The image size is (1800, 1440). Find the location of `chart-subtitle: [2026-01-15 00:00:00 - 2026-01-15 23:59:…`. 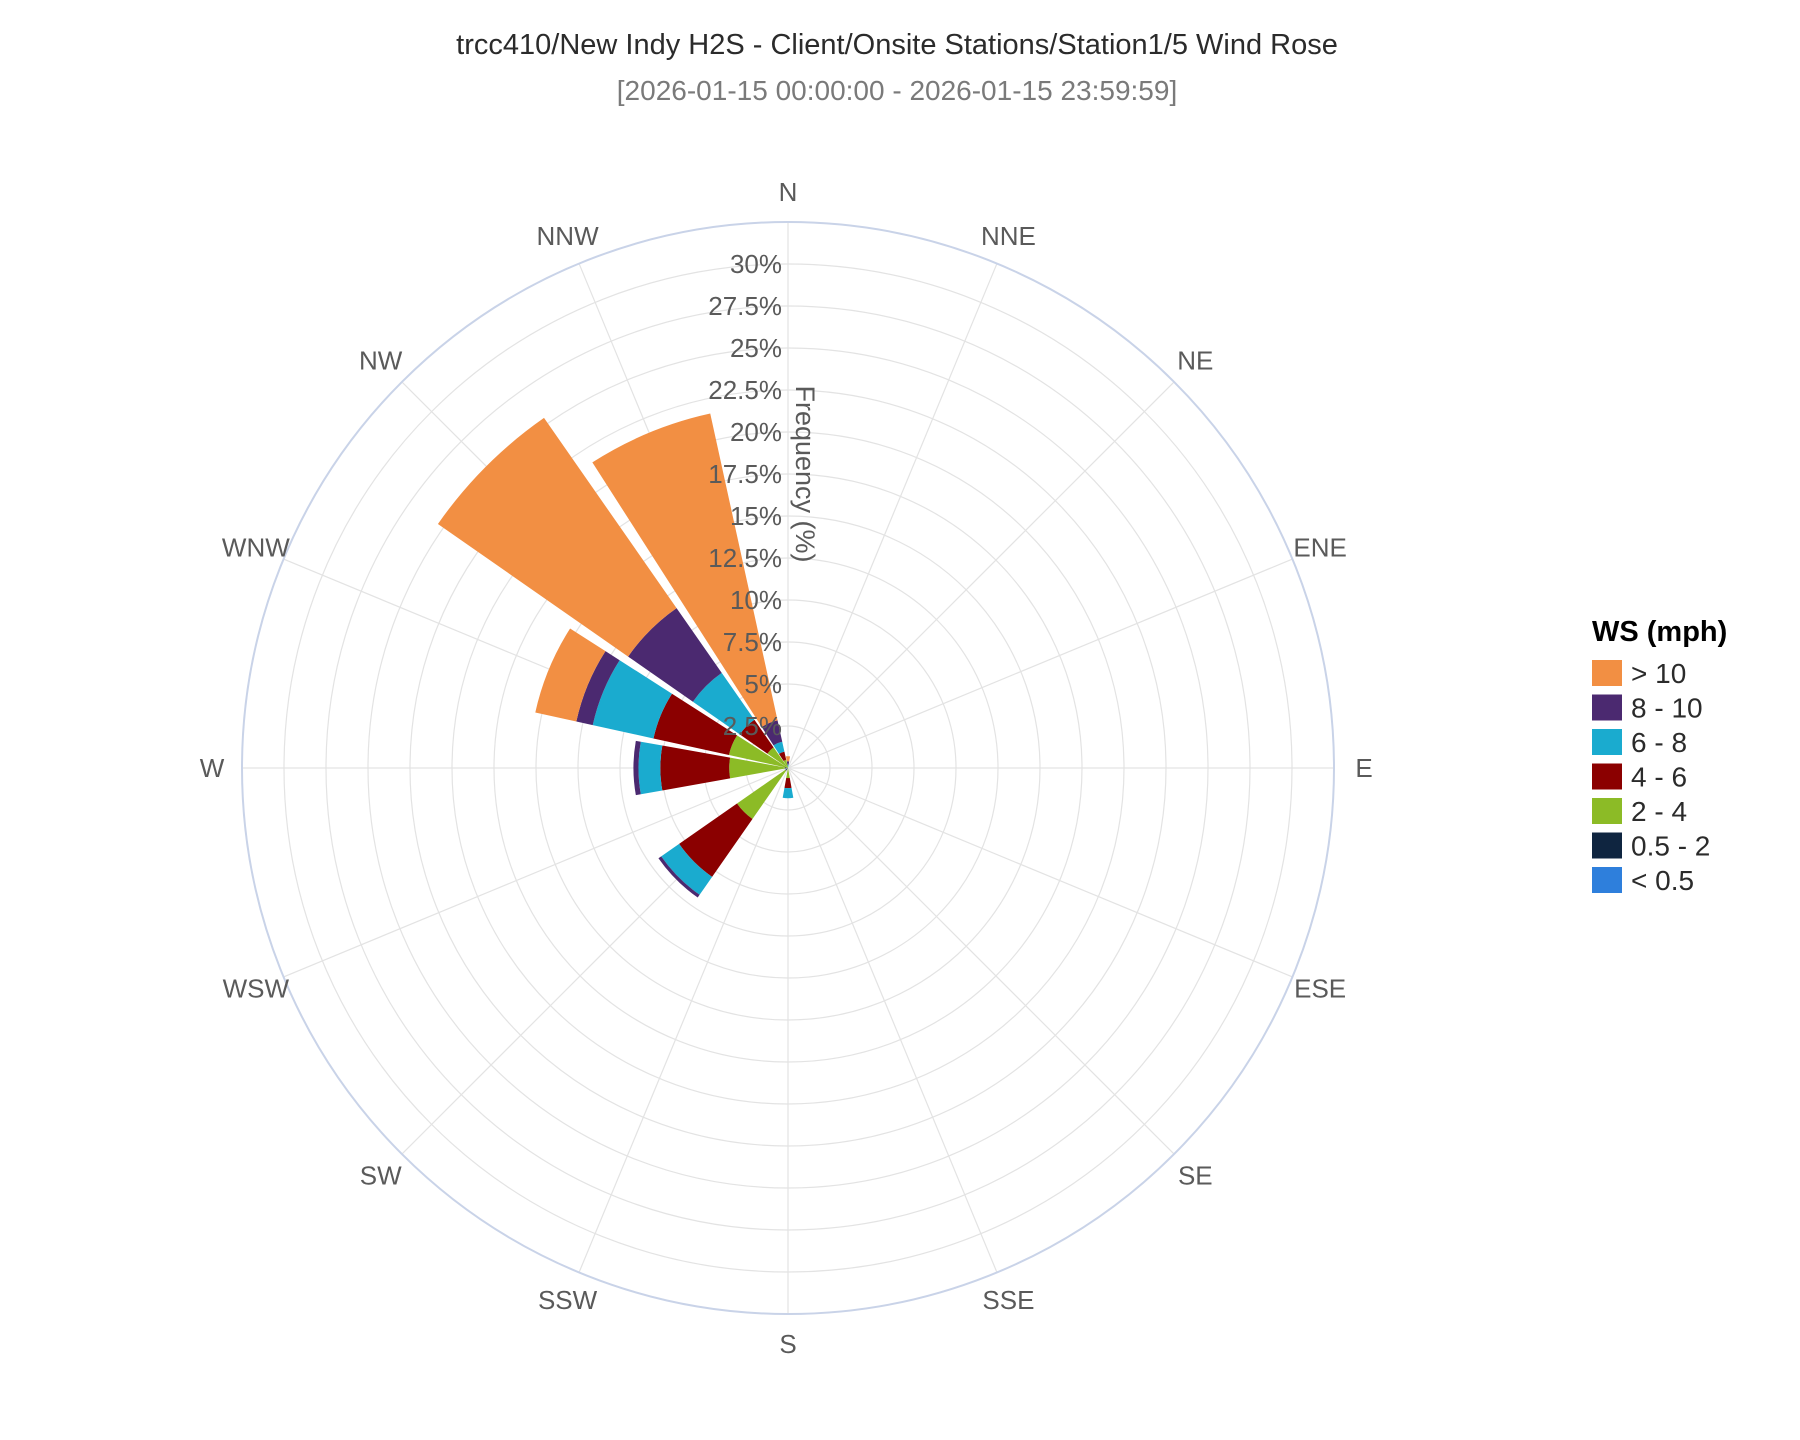

chart-subtitle: [2026-01-15 00:00:00 - 2026-01-15 23:59:… is located at coordinates (897, 90).